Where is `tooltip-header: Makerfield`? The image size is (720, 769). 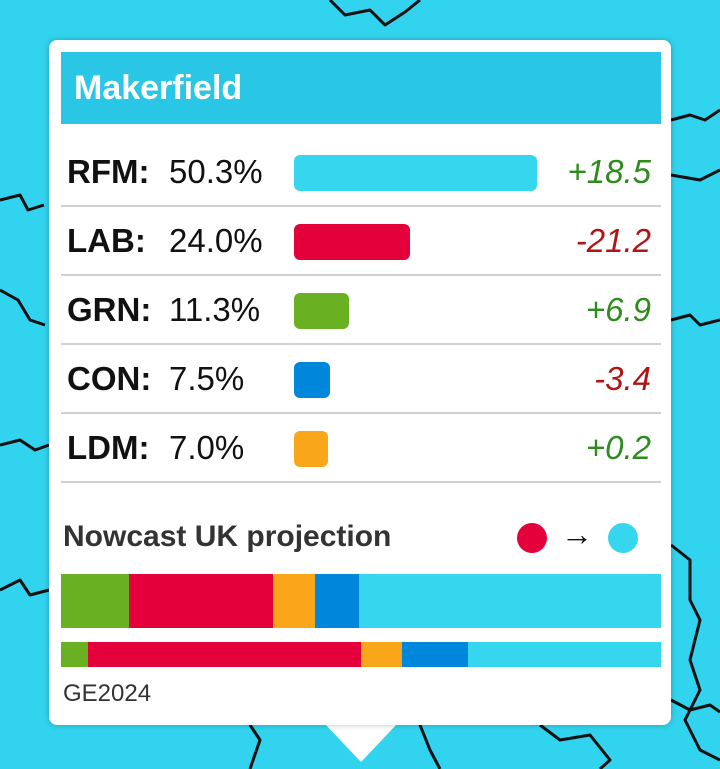 tooltip-header: Makerfield is located at coordinates (361, 88).